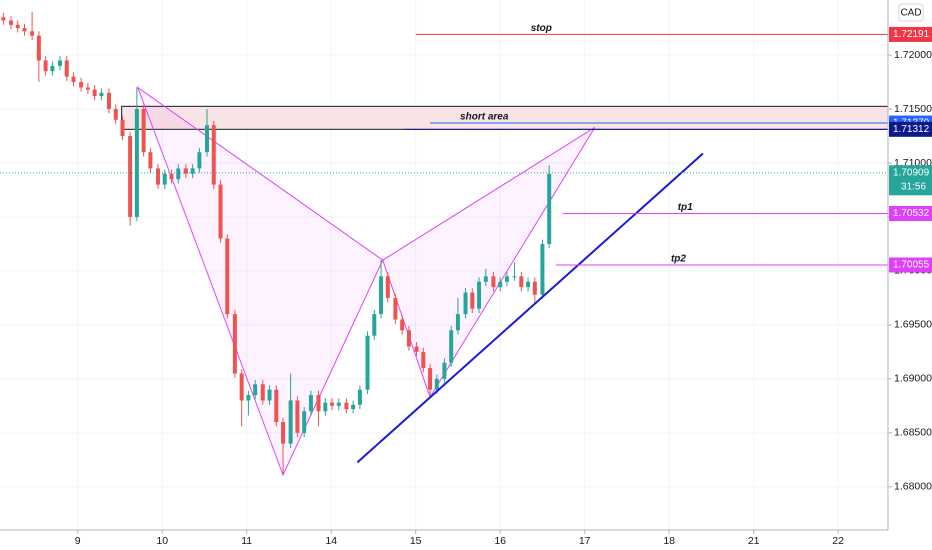 The width and height of the screenshot is (932, 550). I want to click on x-tick-label: 15, so click(416, 541).